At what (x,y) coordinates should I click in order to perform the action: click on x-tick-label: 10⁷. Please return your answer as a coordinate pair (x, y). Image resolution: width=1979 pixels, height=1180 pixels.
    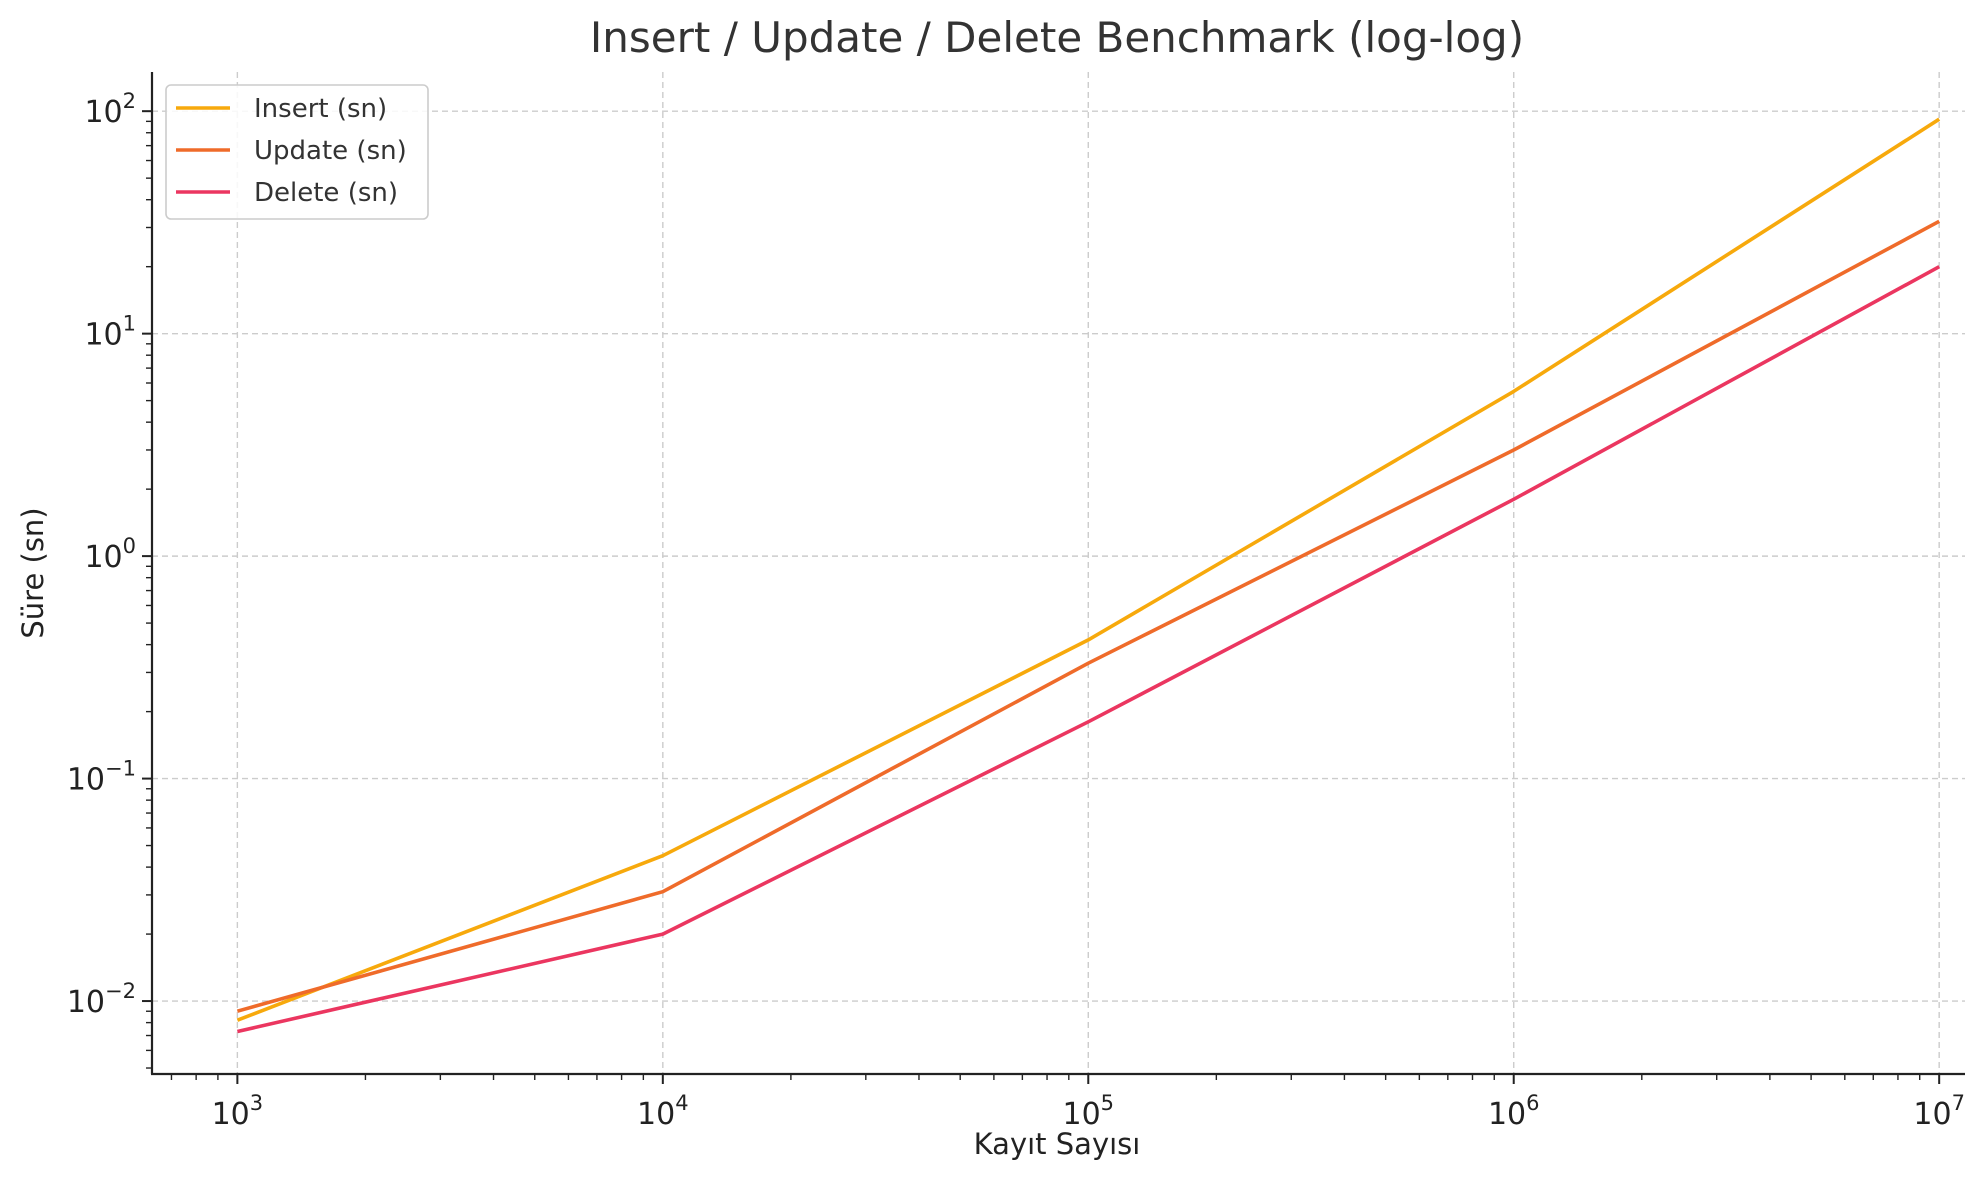
    Looking at the image, I should click on (1939, 1111).